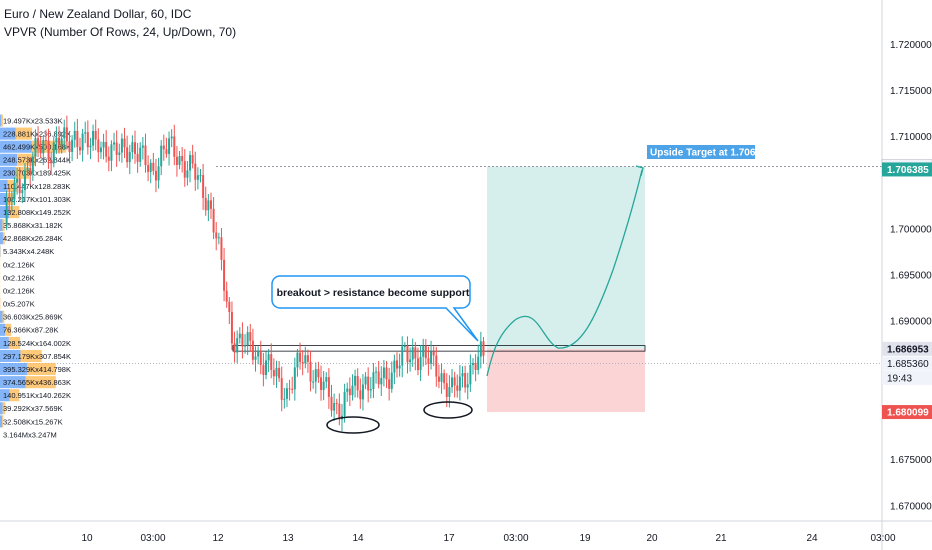 This screenshot has width=932, height=550. Describe the element at coordinates (564, 273) in the screenshot. I see `projection-path` at that location.